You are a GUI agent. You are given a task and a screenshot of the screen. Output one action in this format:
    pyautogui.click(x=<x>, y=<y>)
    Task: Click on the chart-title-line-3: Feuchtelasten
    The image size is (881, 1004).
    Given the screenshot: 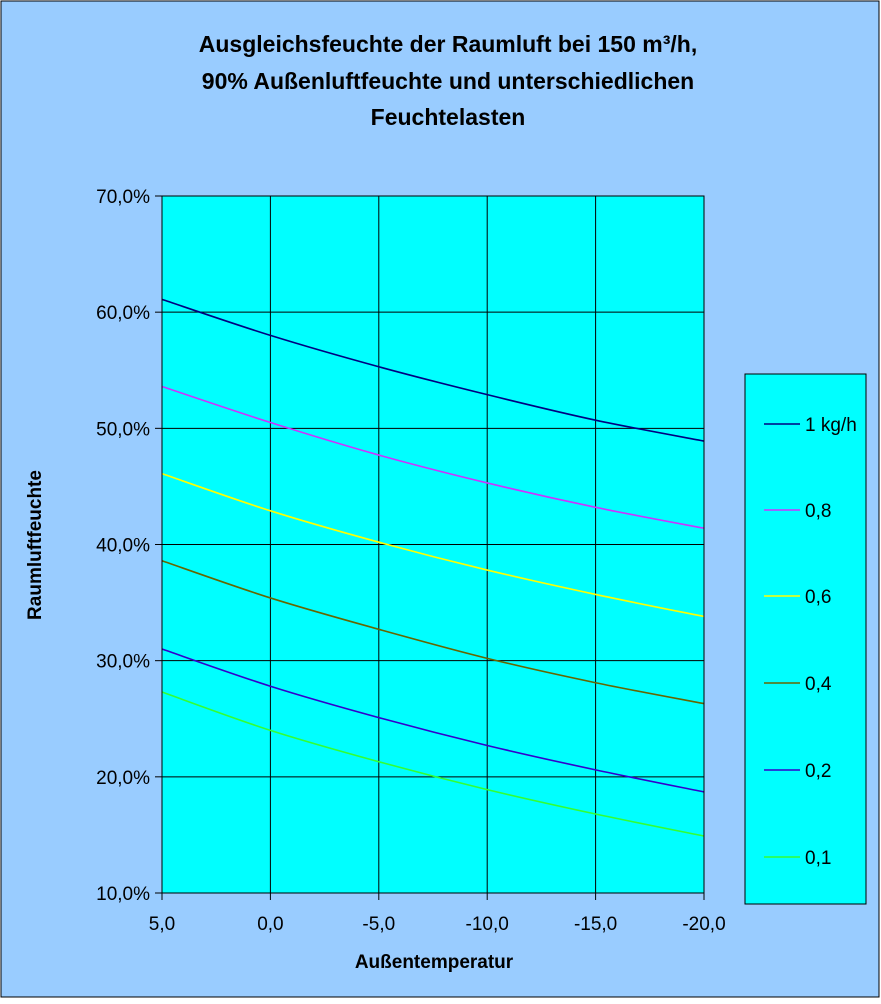 What is the action you would take?
    pyautogui.click(x=448, y=117)
    